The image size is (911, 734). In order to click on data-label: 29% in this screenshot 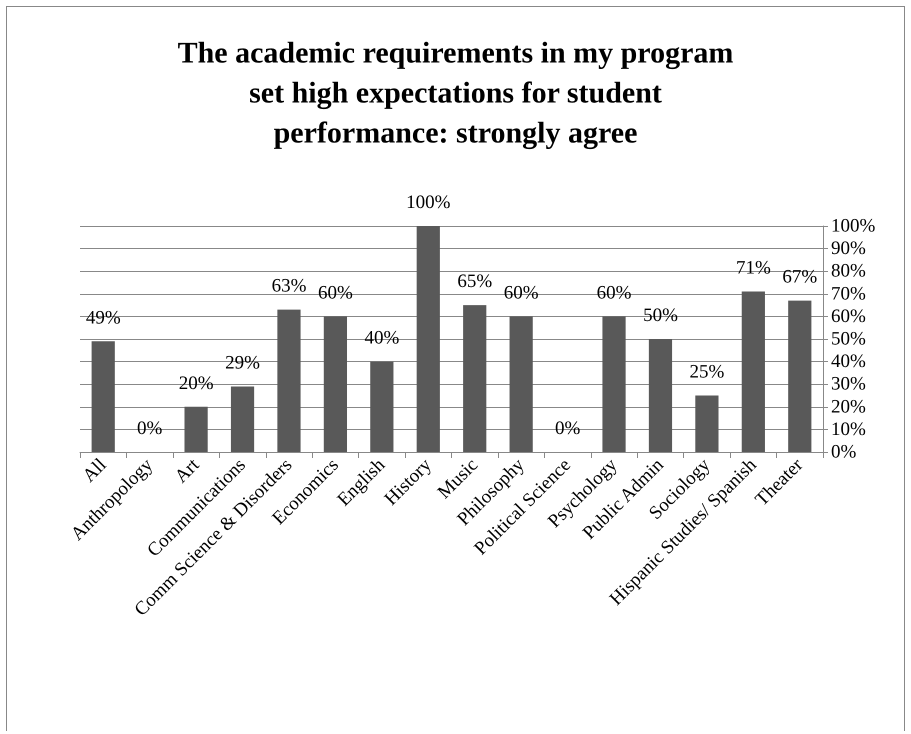, I will do `click(242, 363)`.